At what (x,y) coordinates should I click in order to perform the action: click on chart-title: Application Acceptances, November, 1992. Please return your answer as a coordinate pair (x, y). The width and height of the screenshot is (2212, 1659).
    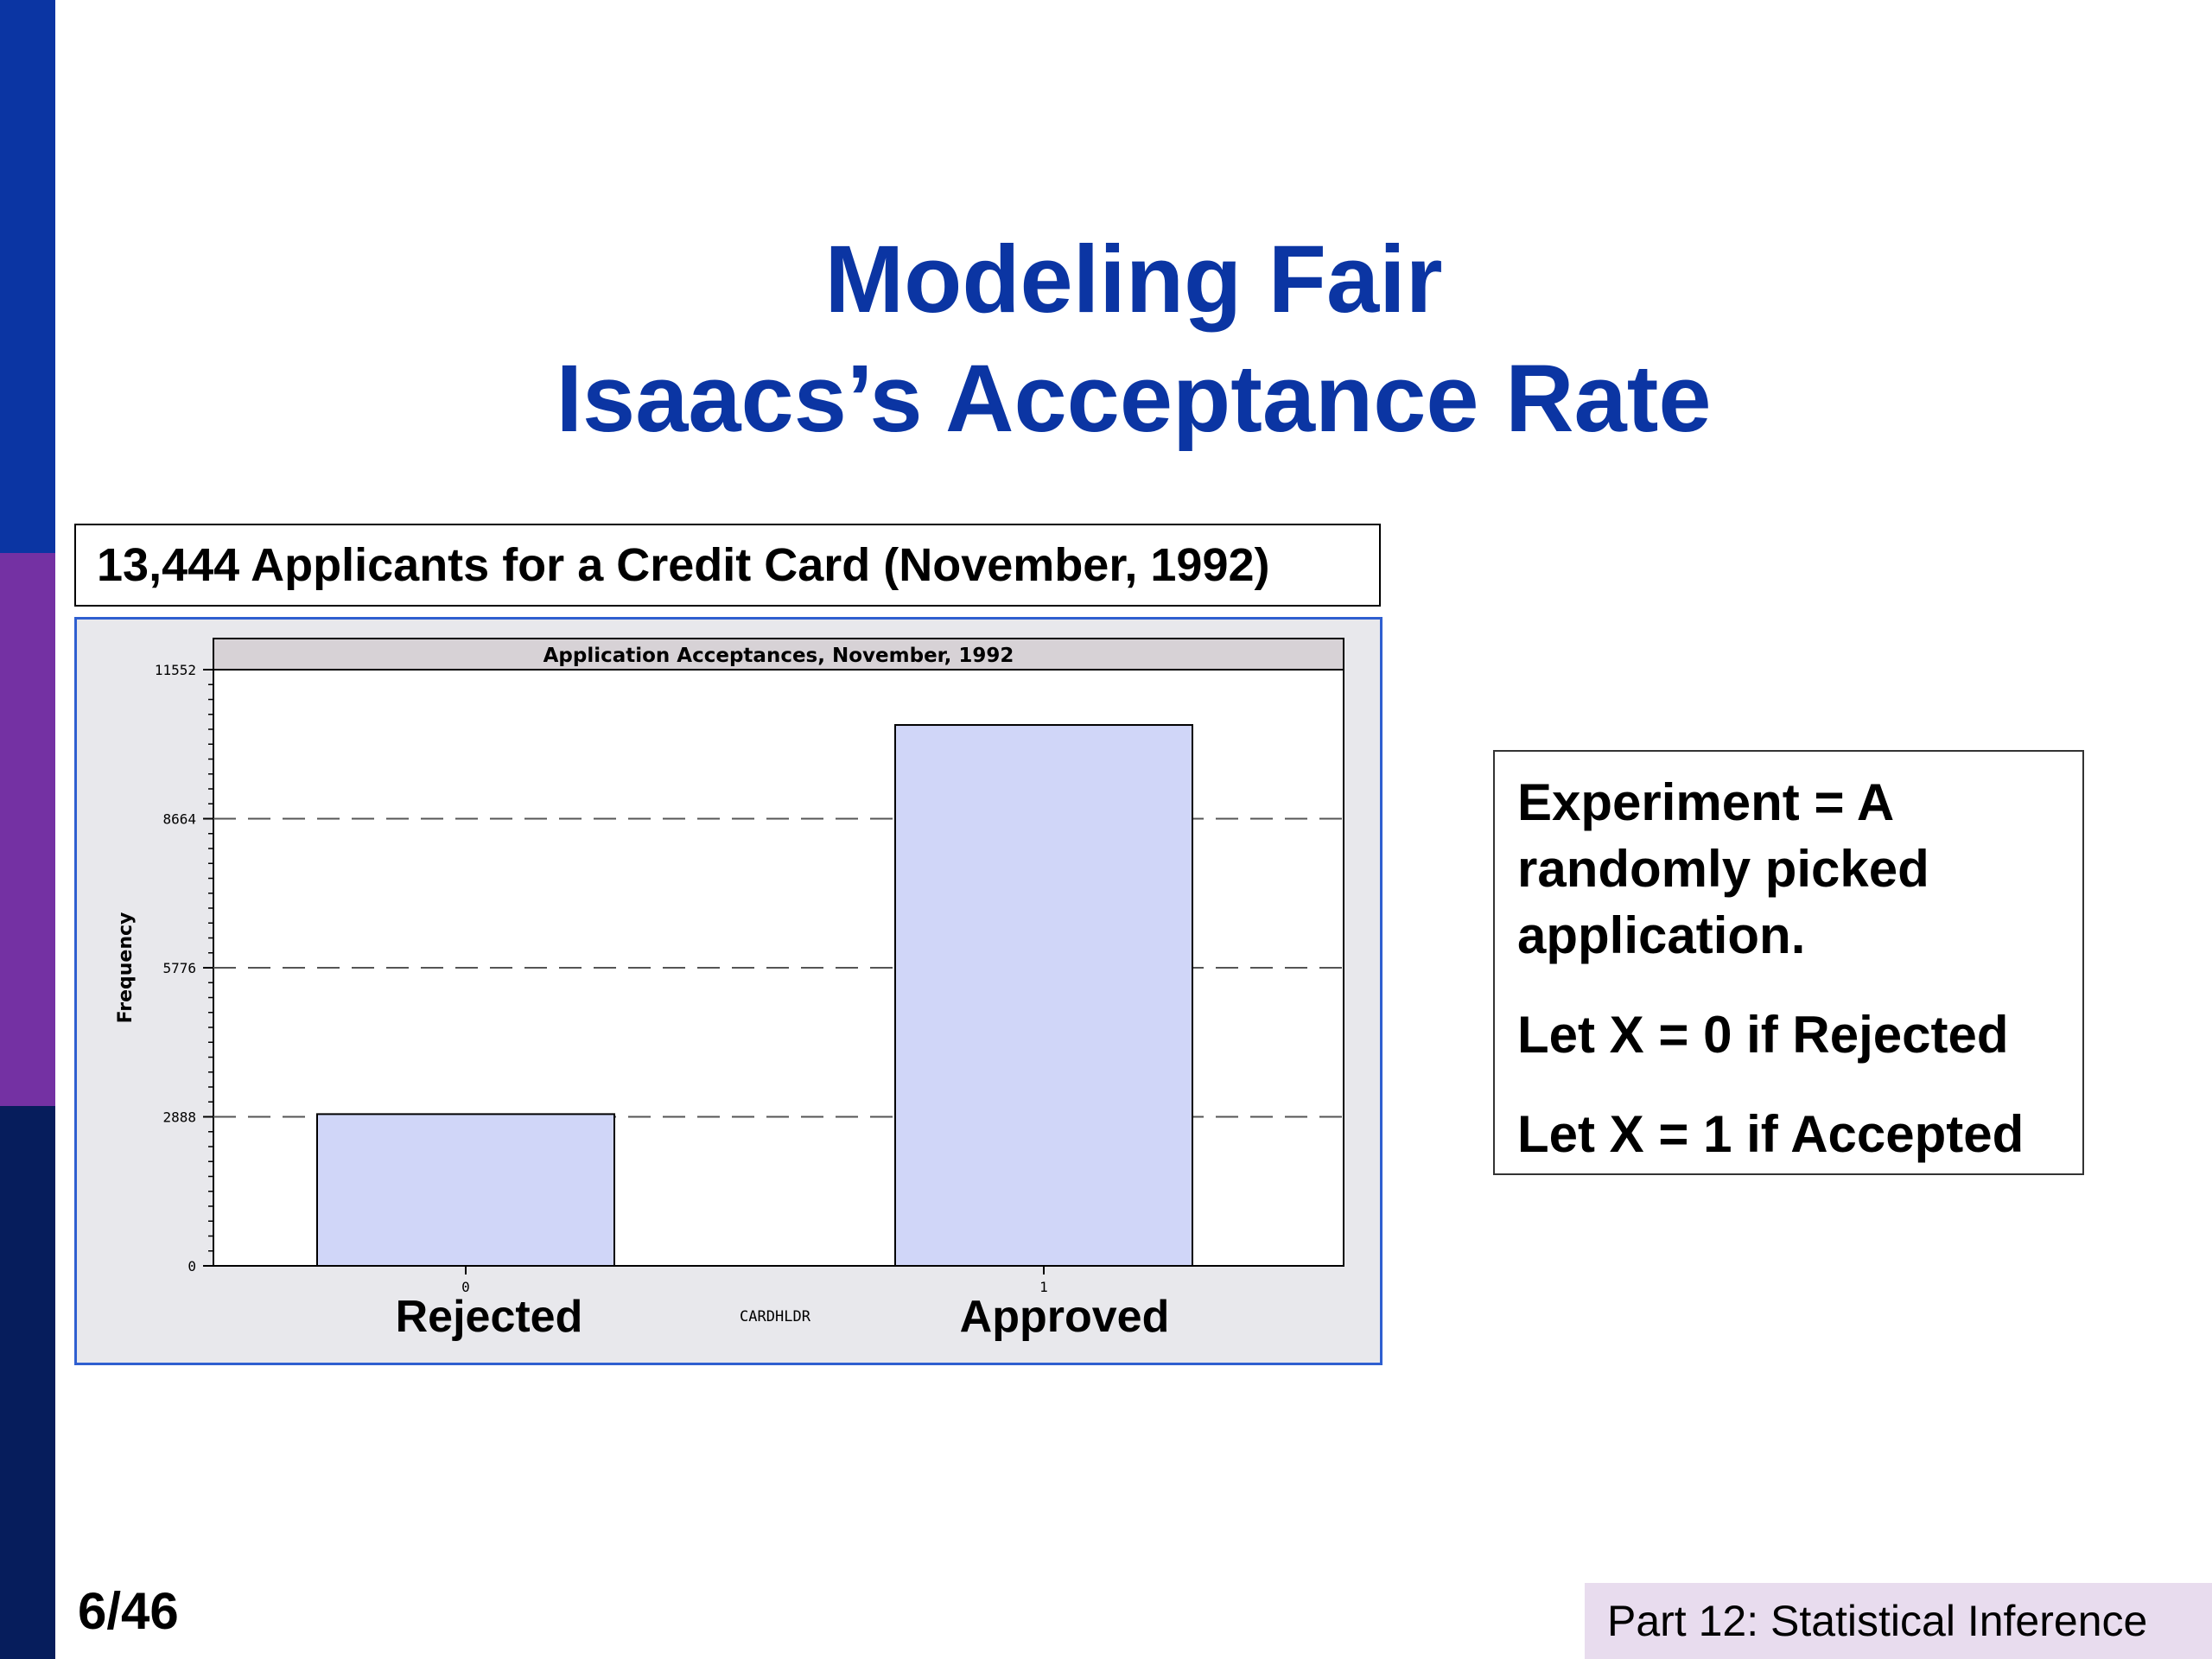
    Looking at the image, I should click on (778, 656).